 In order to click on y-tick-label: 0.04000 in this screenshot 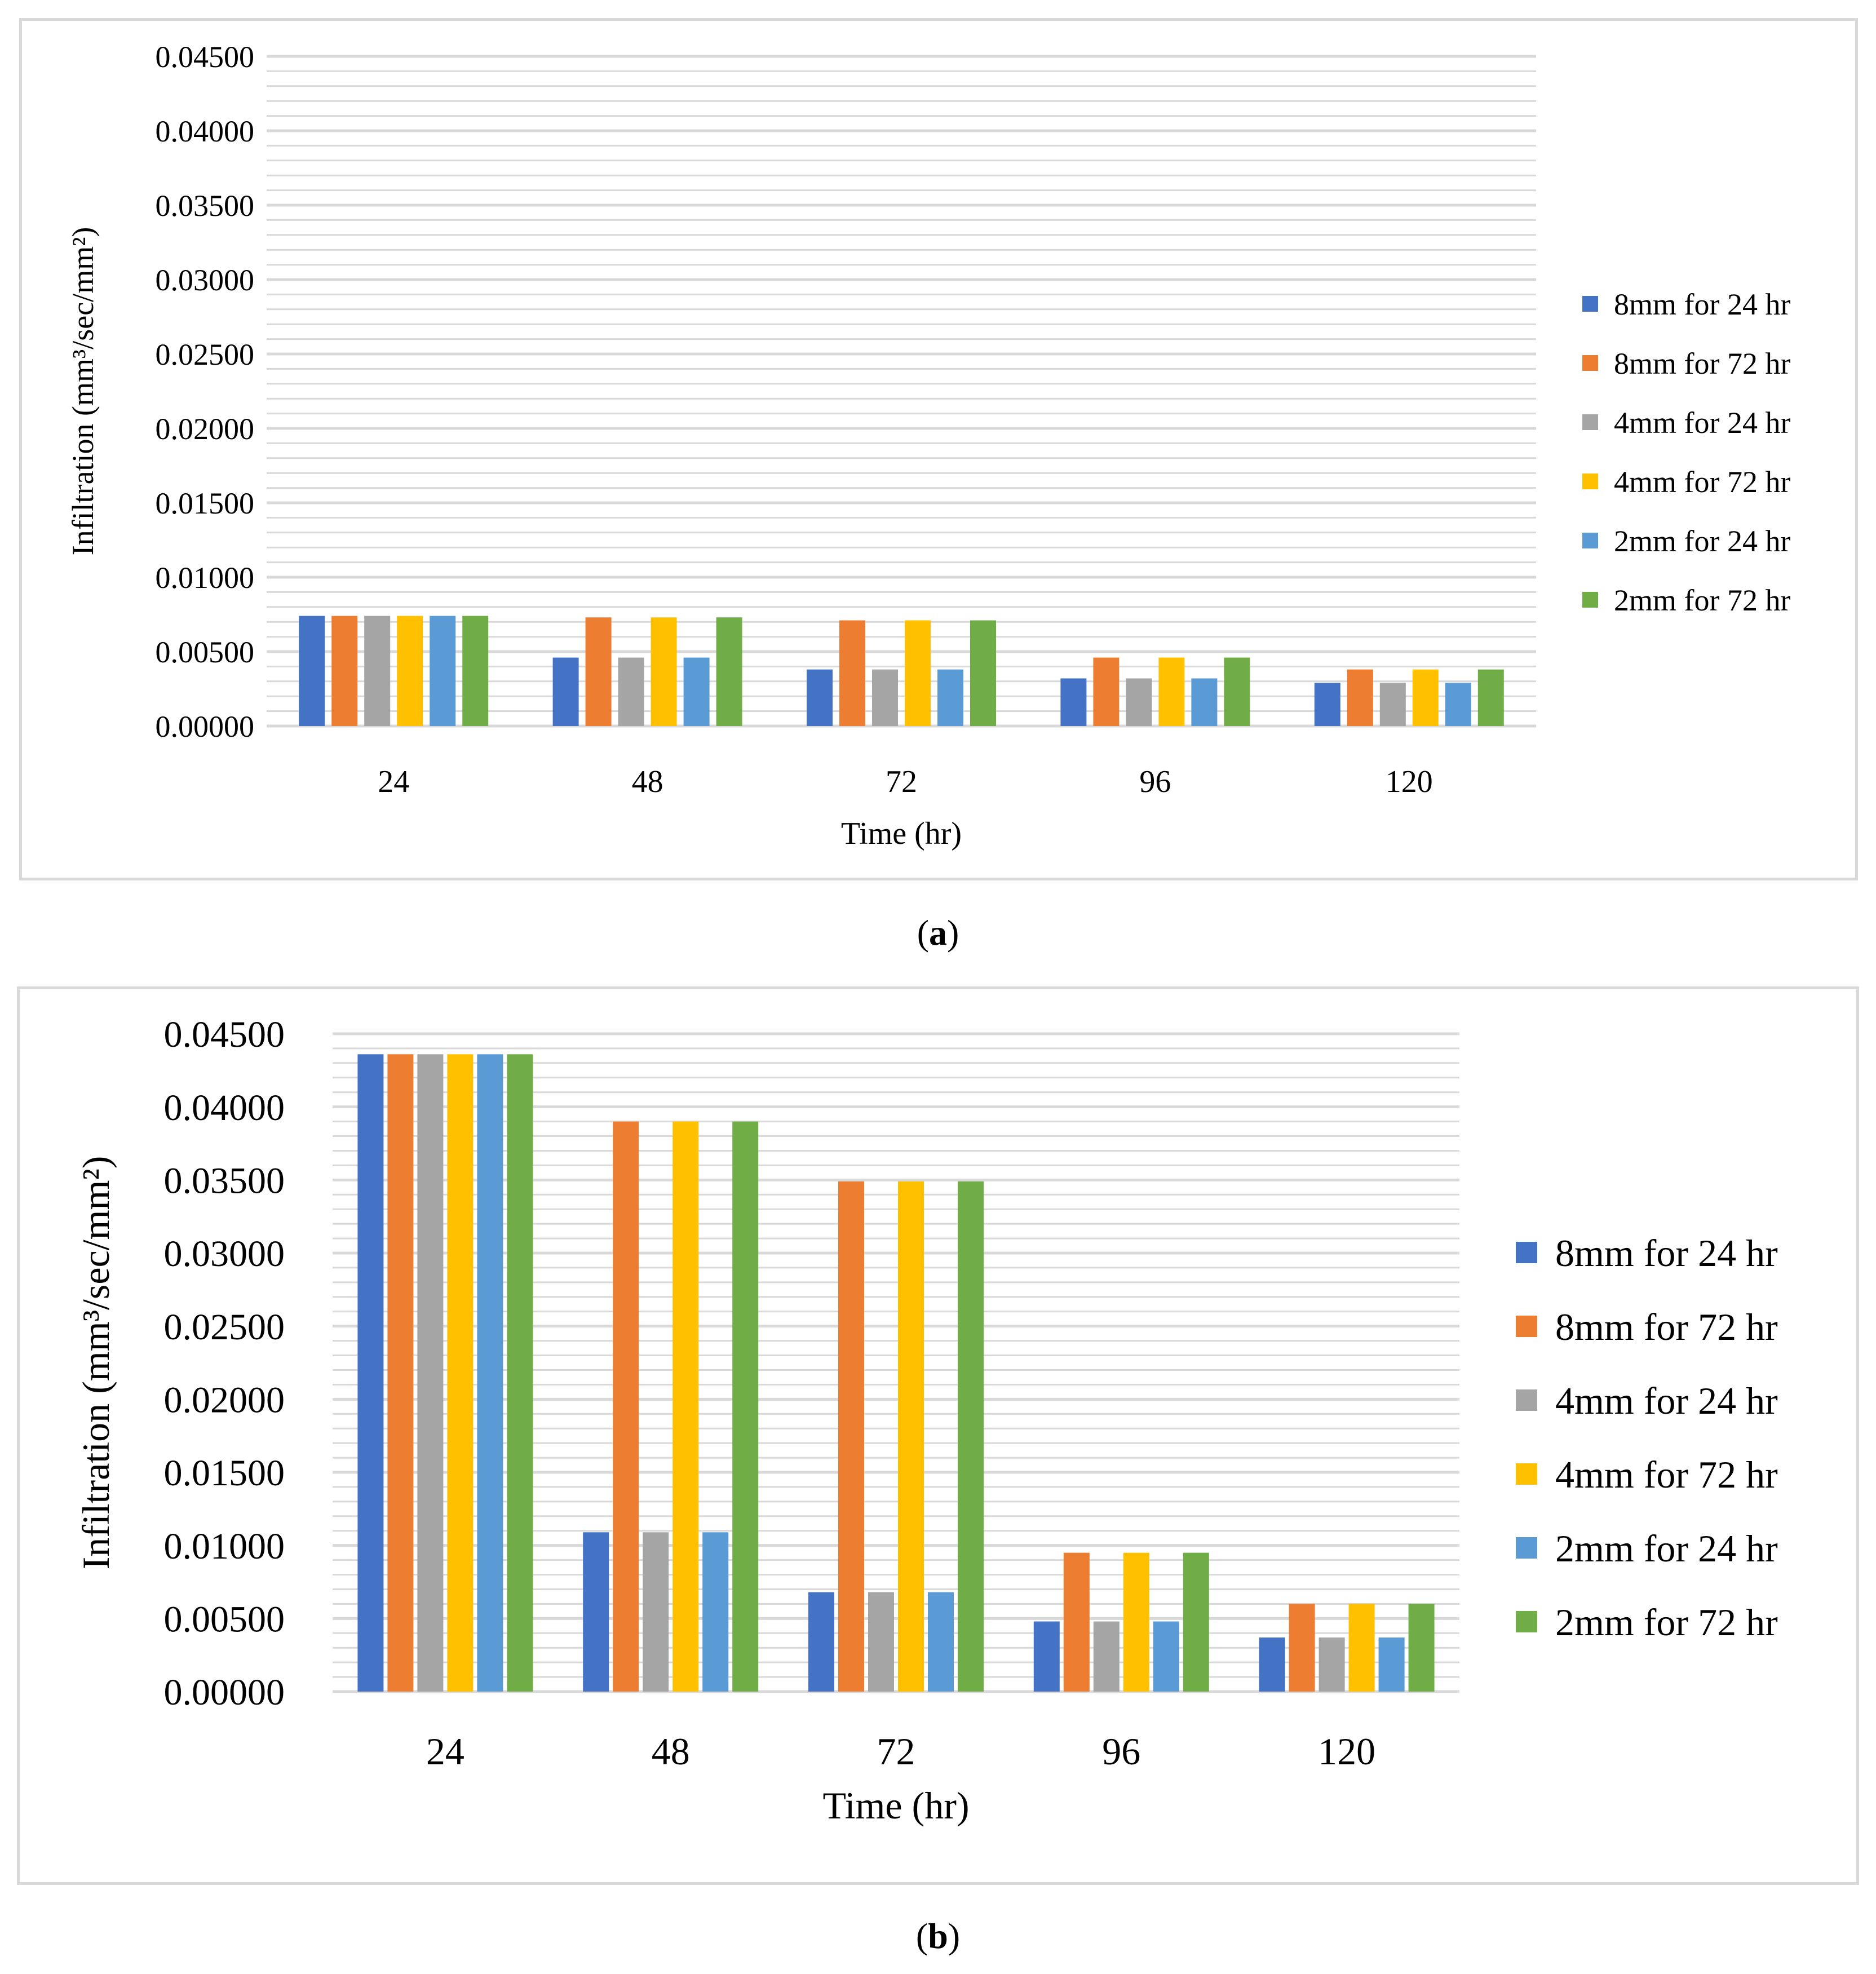, I will do `click(206, 131)`.